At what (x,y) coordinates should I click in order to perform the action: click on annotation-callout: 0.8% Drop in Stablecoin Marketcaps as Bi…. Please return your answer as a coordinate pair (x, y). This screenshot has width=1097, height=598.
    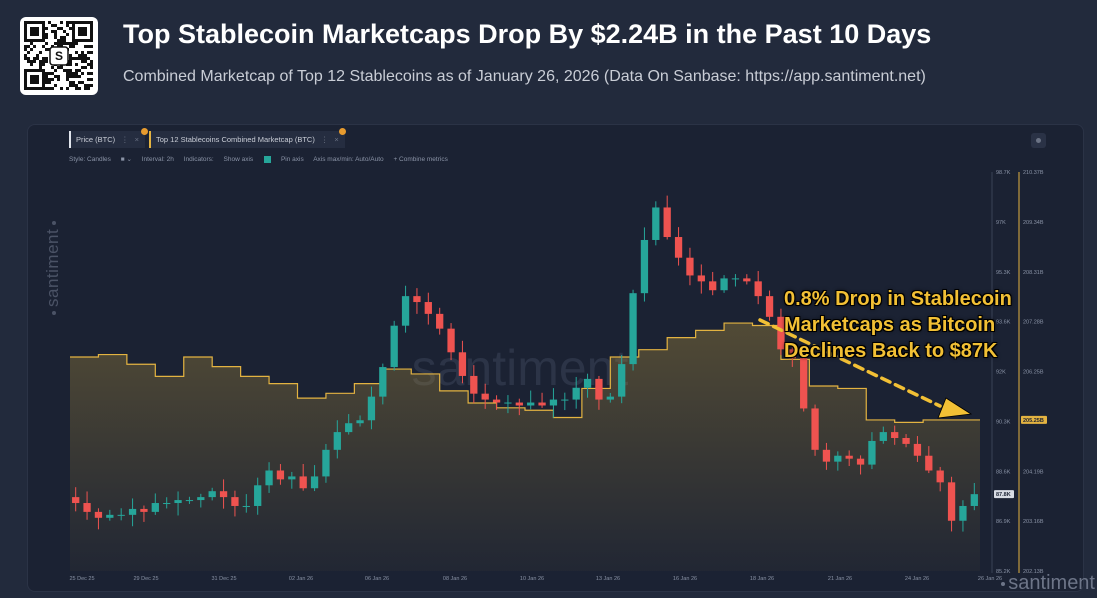
    Looking at the image, I should click on (898, 325).